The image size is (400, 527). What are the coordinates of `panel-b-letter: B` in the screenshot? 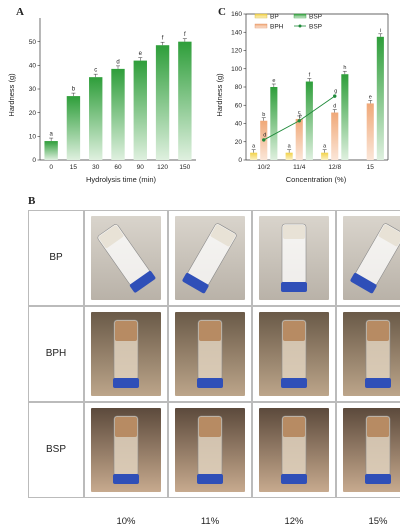 It's located at (32, 201).